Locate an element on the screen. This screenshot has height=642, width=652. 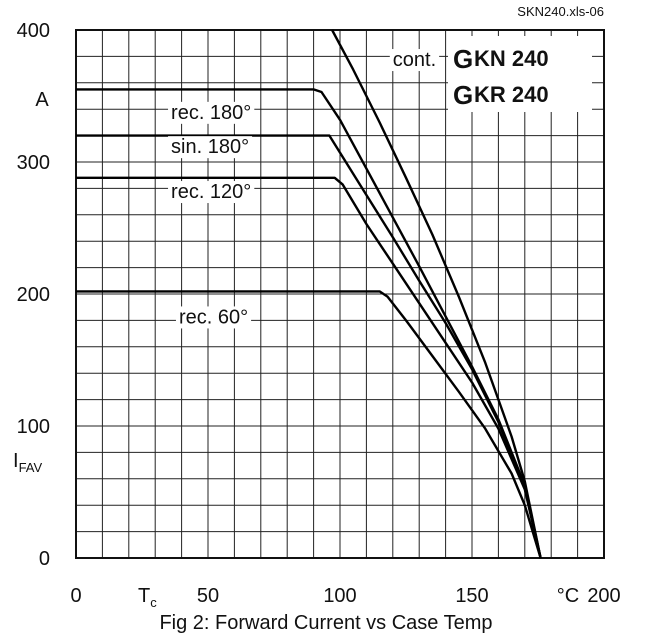
y-tick-label: 200 is located at coordinates (33, 295).